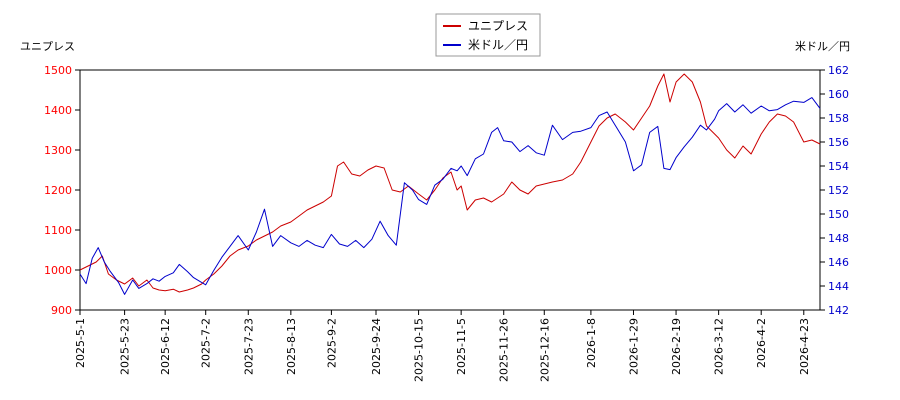  I want to click on right-tick-label: 152, so click(838, 190).